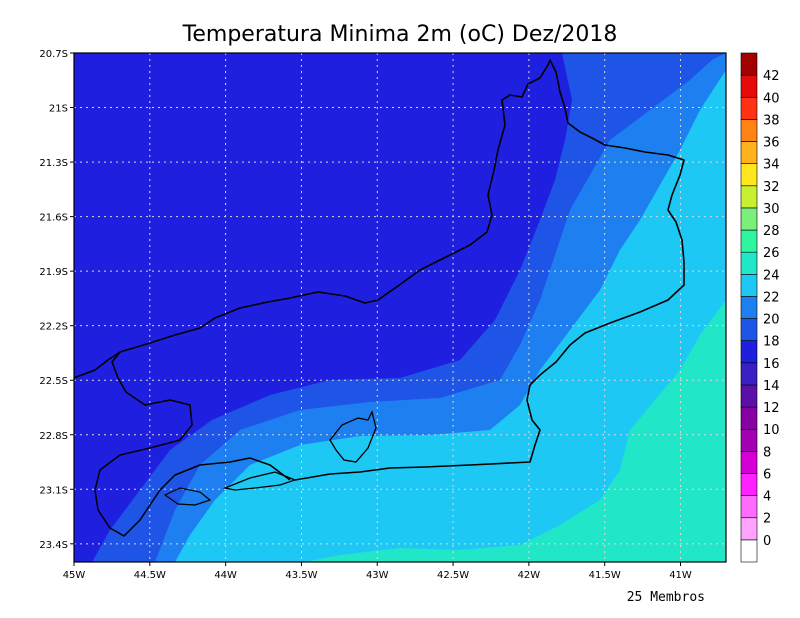 The height and width of the screenshot is (618, 800). Describe the element at coordinates (771, 342) in the screenshot. I see `colorbar-label: 18` at that location.